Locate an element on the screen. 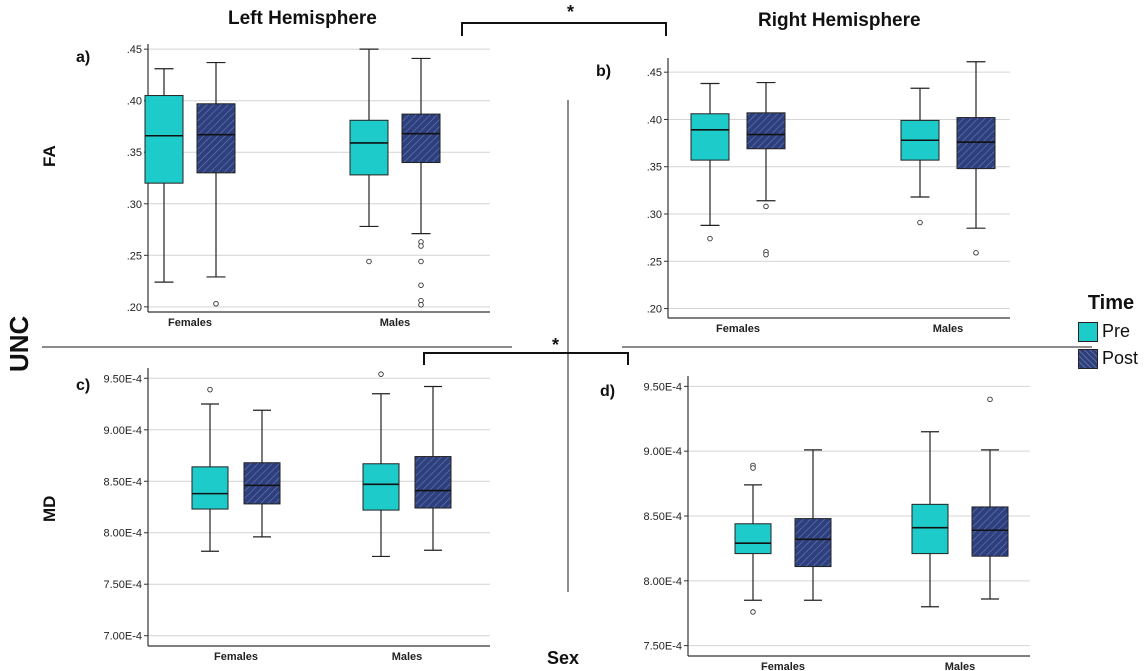  significance-bracket-mid is located at coordinates (526, 358).